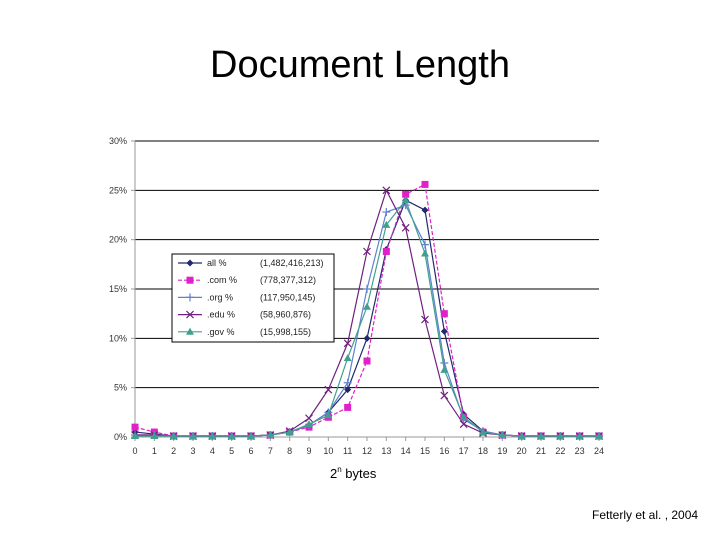  Describe the element at coordinates (250, 451) in the screenshot. I see `x-tick-label: 6` at that location.